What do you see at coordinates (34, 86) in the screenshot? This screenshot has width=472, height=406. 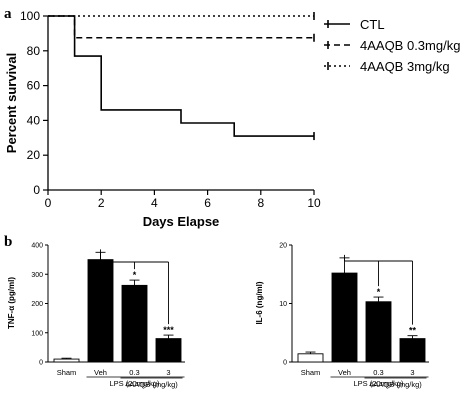 I see `survival-y-tick-label: 60` at bounding box center [34, 86].